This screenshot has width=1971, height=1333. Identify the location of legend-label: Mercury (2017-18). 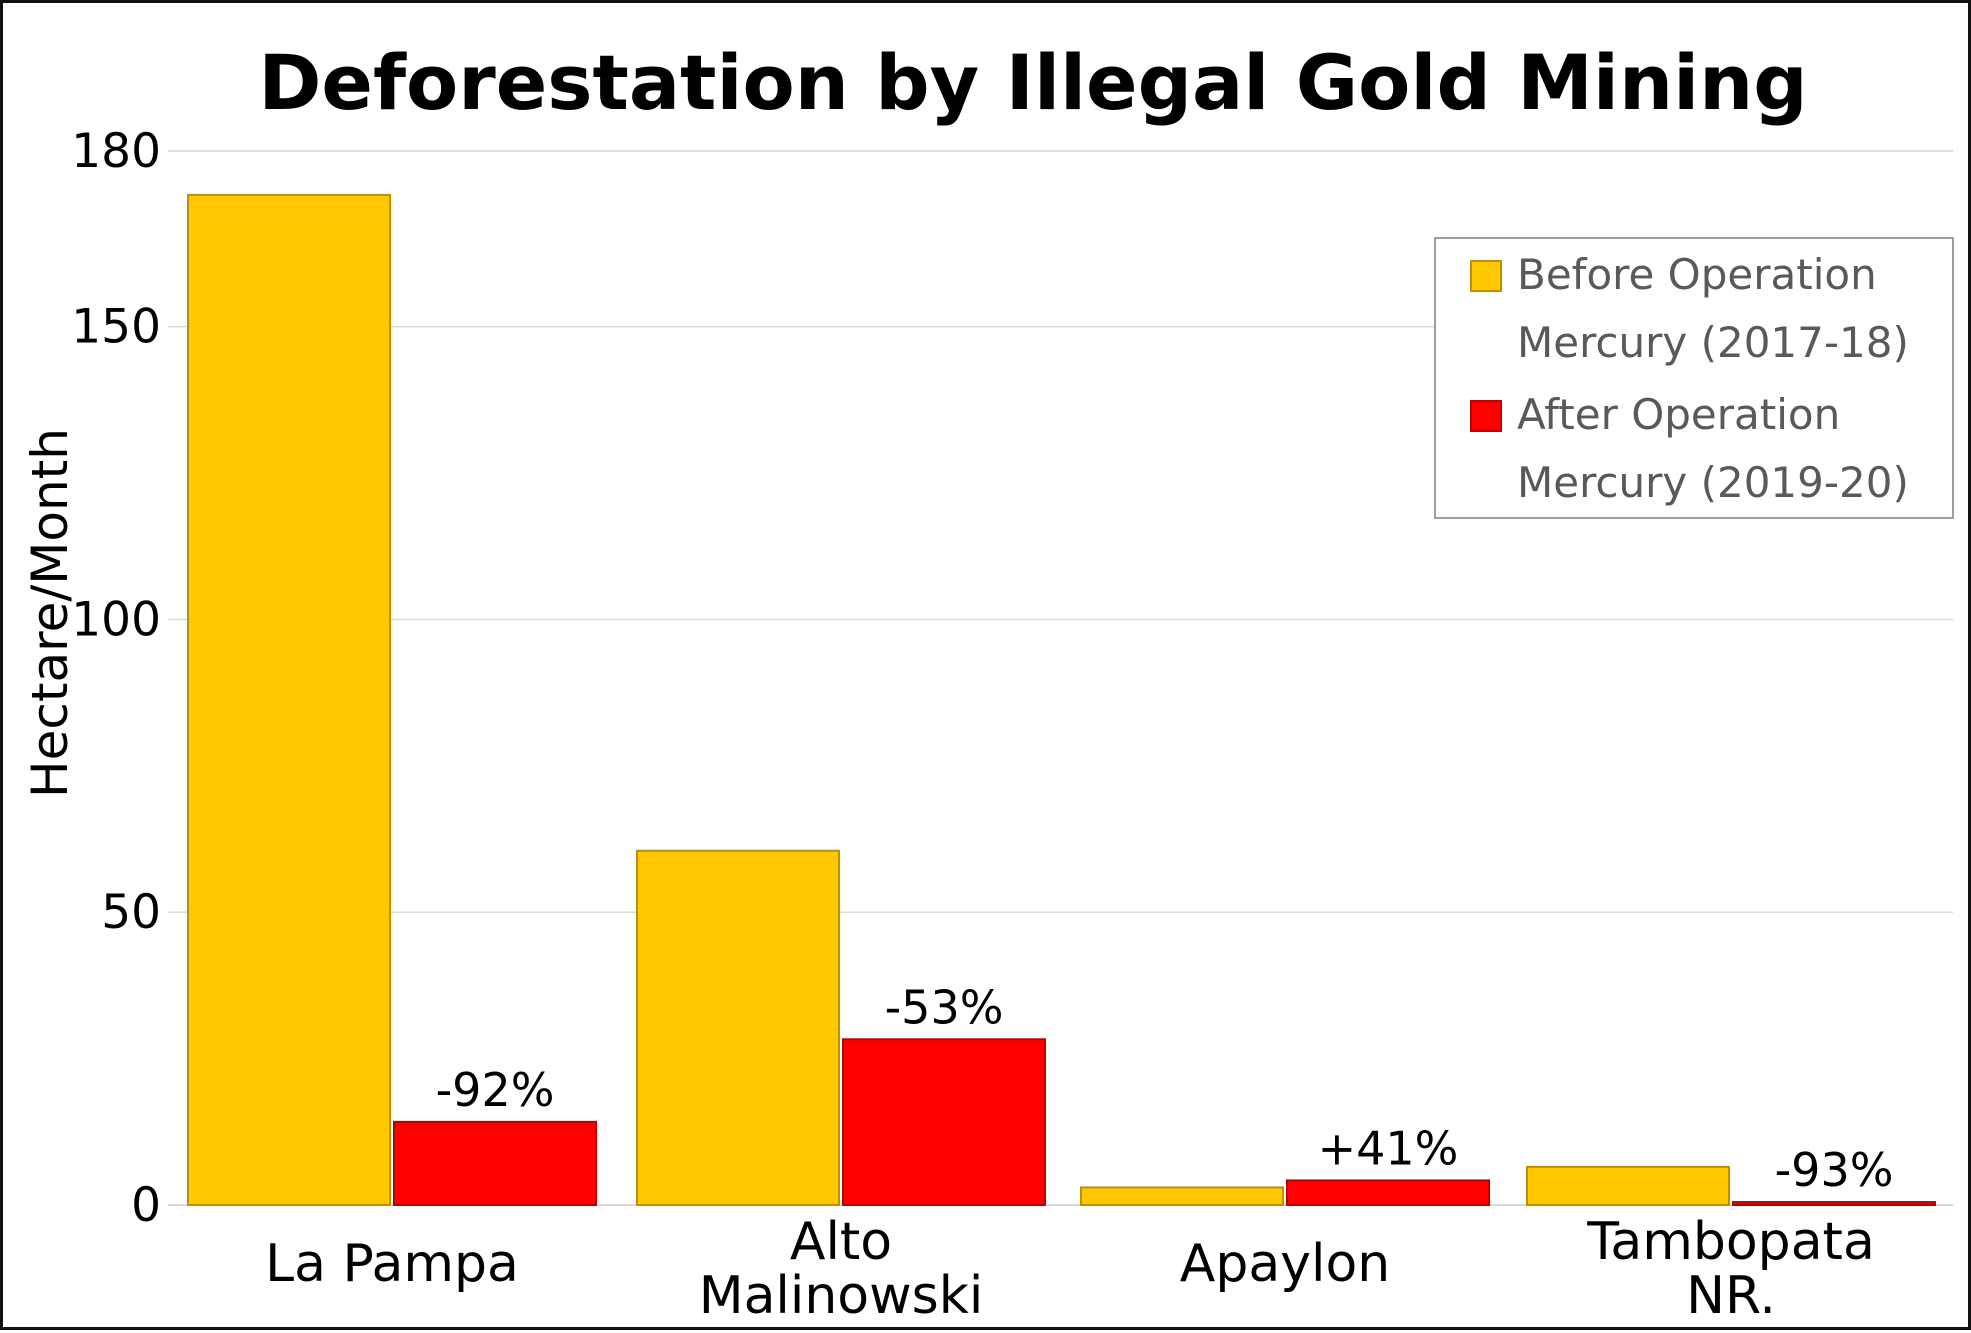
(1713, 342).